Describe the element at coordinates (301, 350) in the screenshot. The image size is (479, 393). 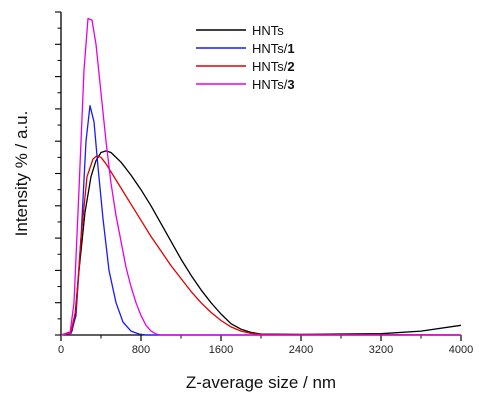
I see `x-tick-label: 2400` at that location.